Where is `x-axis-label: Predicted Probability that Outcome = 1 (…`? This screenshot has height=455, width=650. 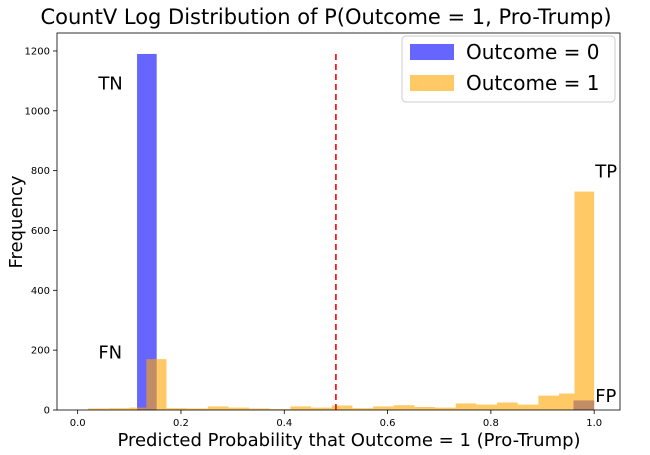 x-axis-label: Predicted Probability that Outcome = 1 (… is located at coordinates (348, 440).